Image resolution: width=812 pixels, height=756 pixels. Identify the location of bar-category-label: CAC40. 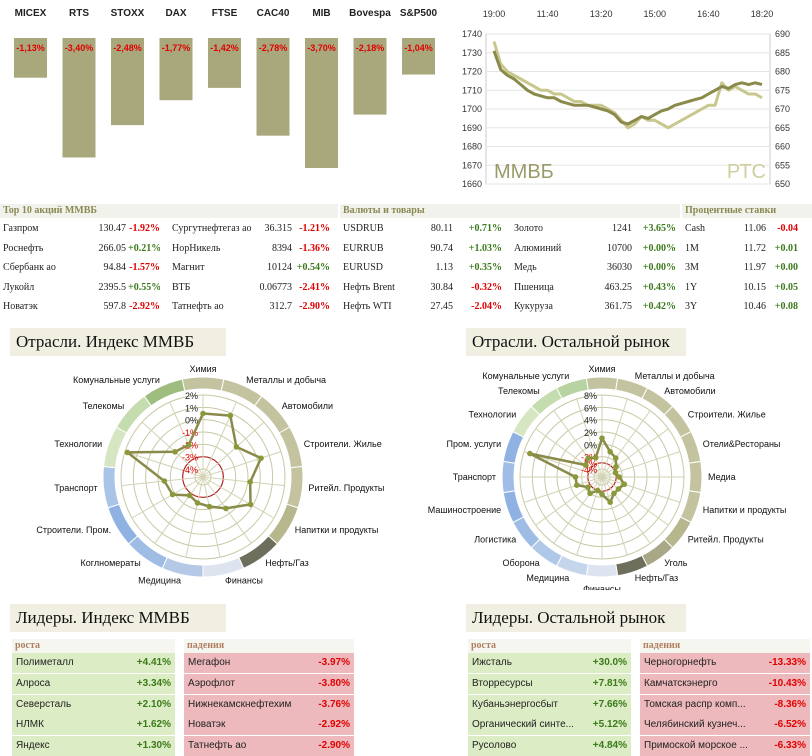
(273, 13).